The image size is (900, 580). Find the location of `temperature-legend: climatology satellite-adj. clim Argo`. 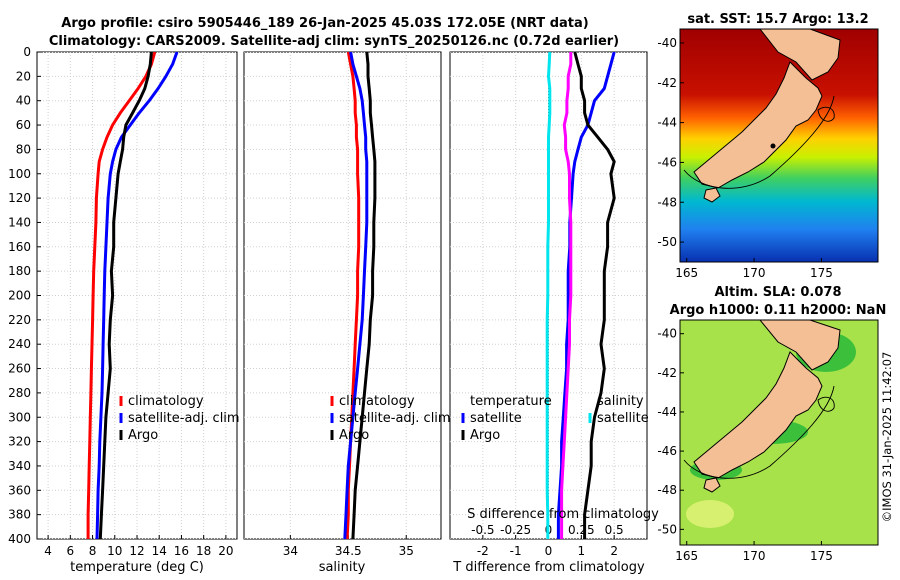

temperature-legend: climatology satellite-adj. clim Argo is located at coordinates (179, 418).